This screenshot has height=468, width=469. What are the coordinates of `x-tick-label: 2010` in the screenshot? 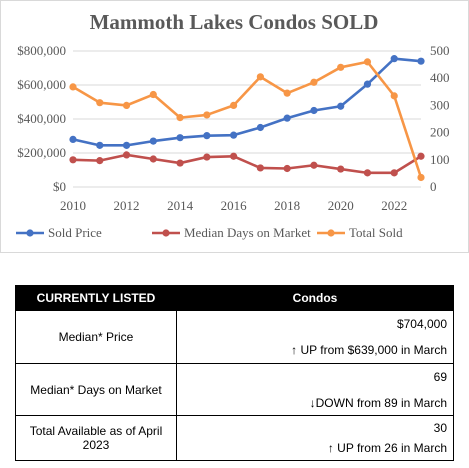 It's located at (73, 205).